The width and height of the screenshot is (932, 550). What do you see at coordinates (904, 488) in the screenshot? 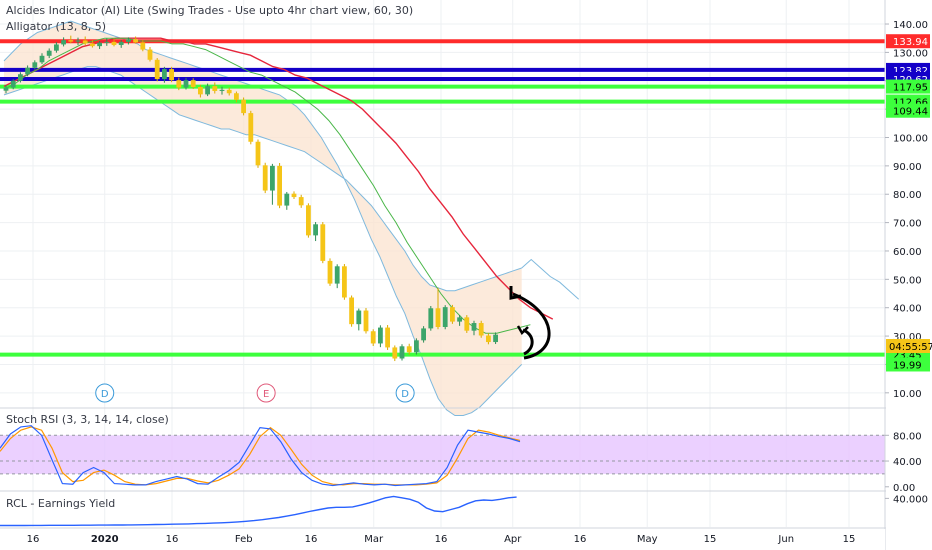
I see `stoch-axis-tick-label: 0.00` at bounding box center [904, 488].